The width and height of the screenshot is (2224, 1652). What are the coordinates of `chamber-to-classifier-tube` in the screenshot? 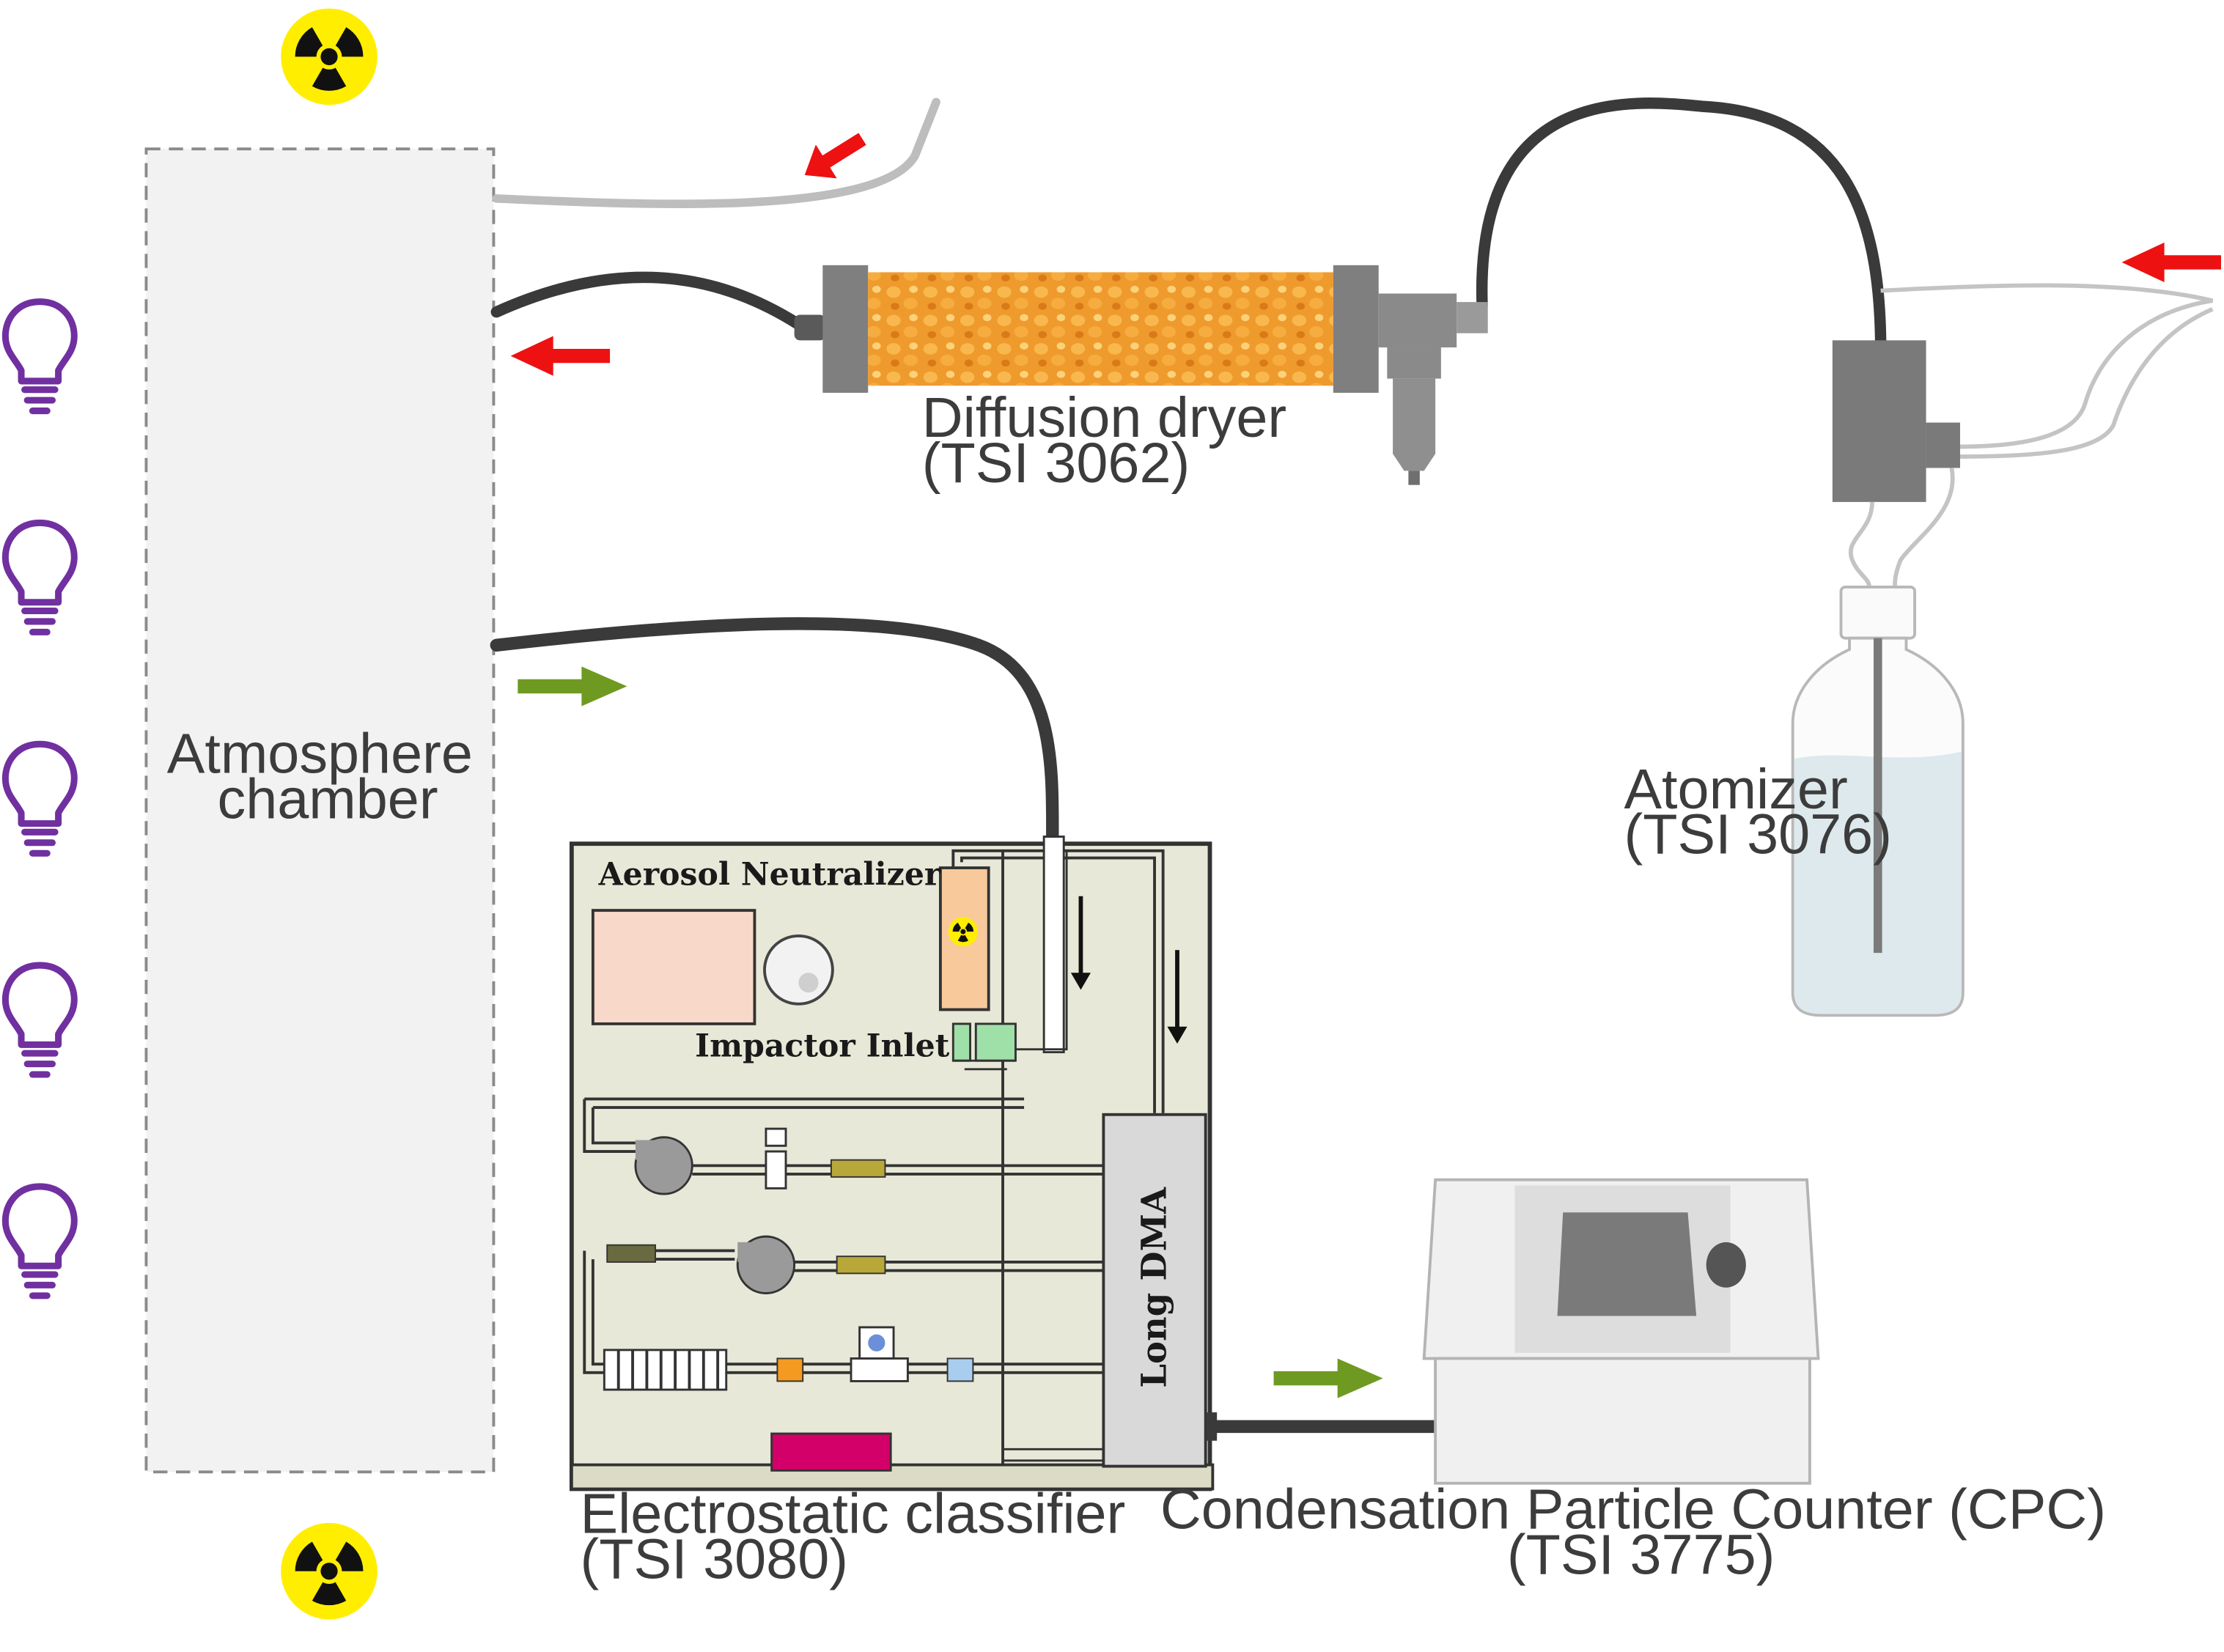 It's located at (774, 733).